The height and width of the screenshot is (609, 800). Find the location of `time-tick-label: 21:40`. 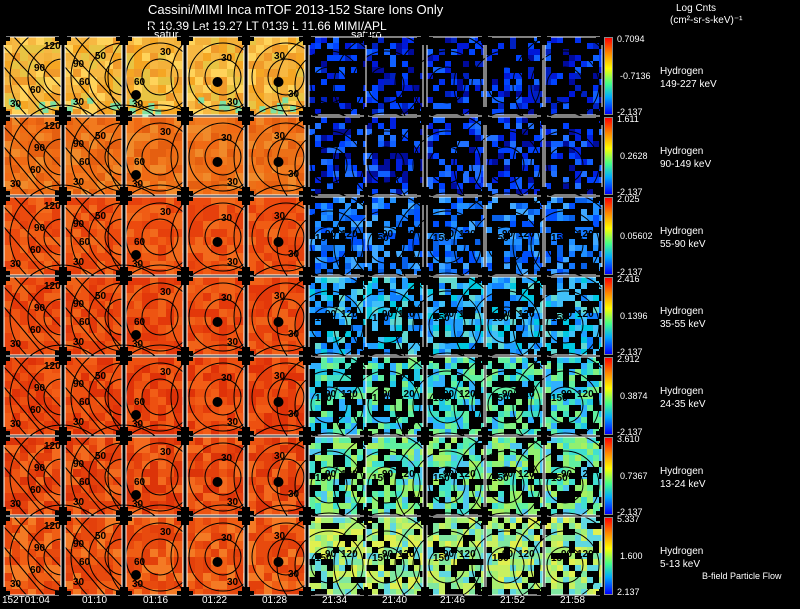

time-tick-label: 21:40 is located at coordinates (395, 600).